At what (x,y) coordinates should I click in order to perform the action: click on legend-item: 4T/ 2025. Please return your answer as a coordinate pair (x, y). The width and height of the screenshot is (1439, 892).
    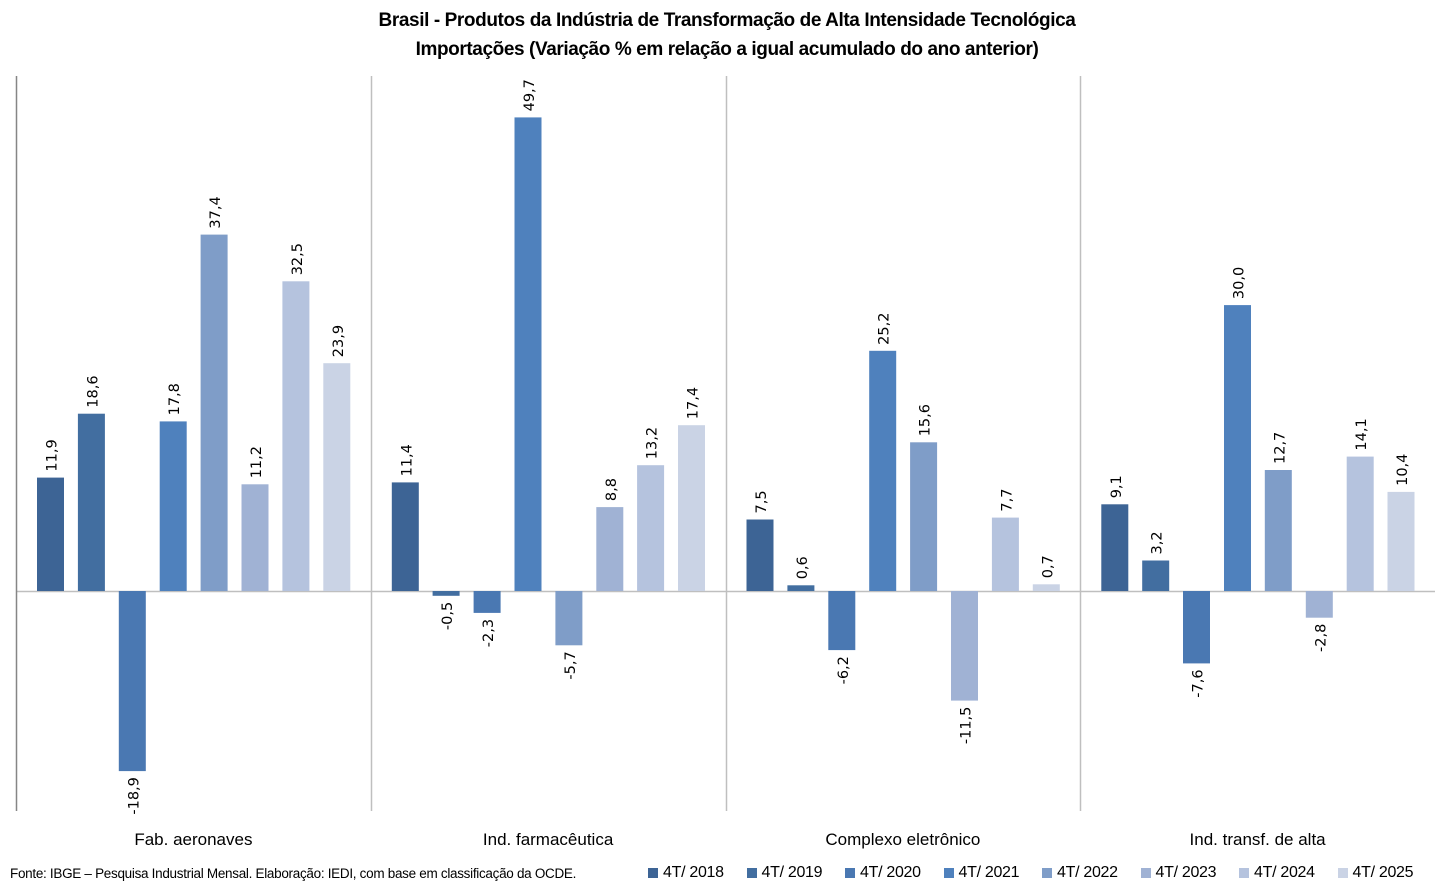
    Looking at the image, I should click on (1387, 873).